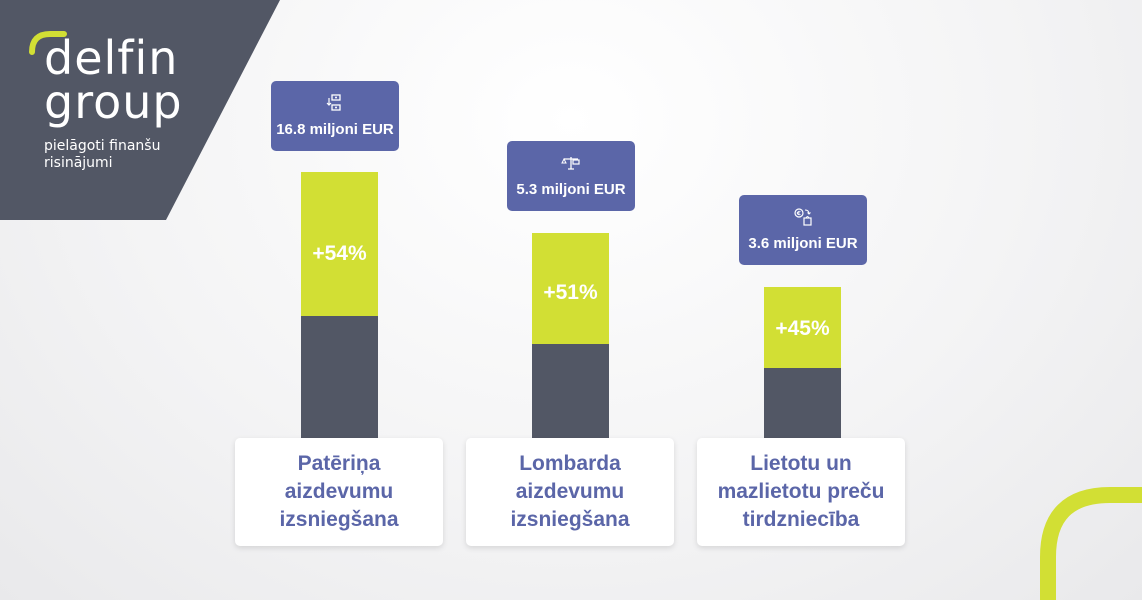 This screenshot has width=1142, height=600. I want to click on growth-label-2: +51%, so click(570, 292).